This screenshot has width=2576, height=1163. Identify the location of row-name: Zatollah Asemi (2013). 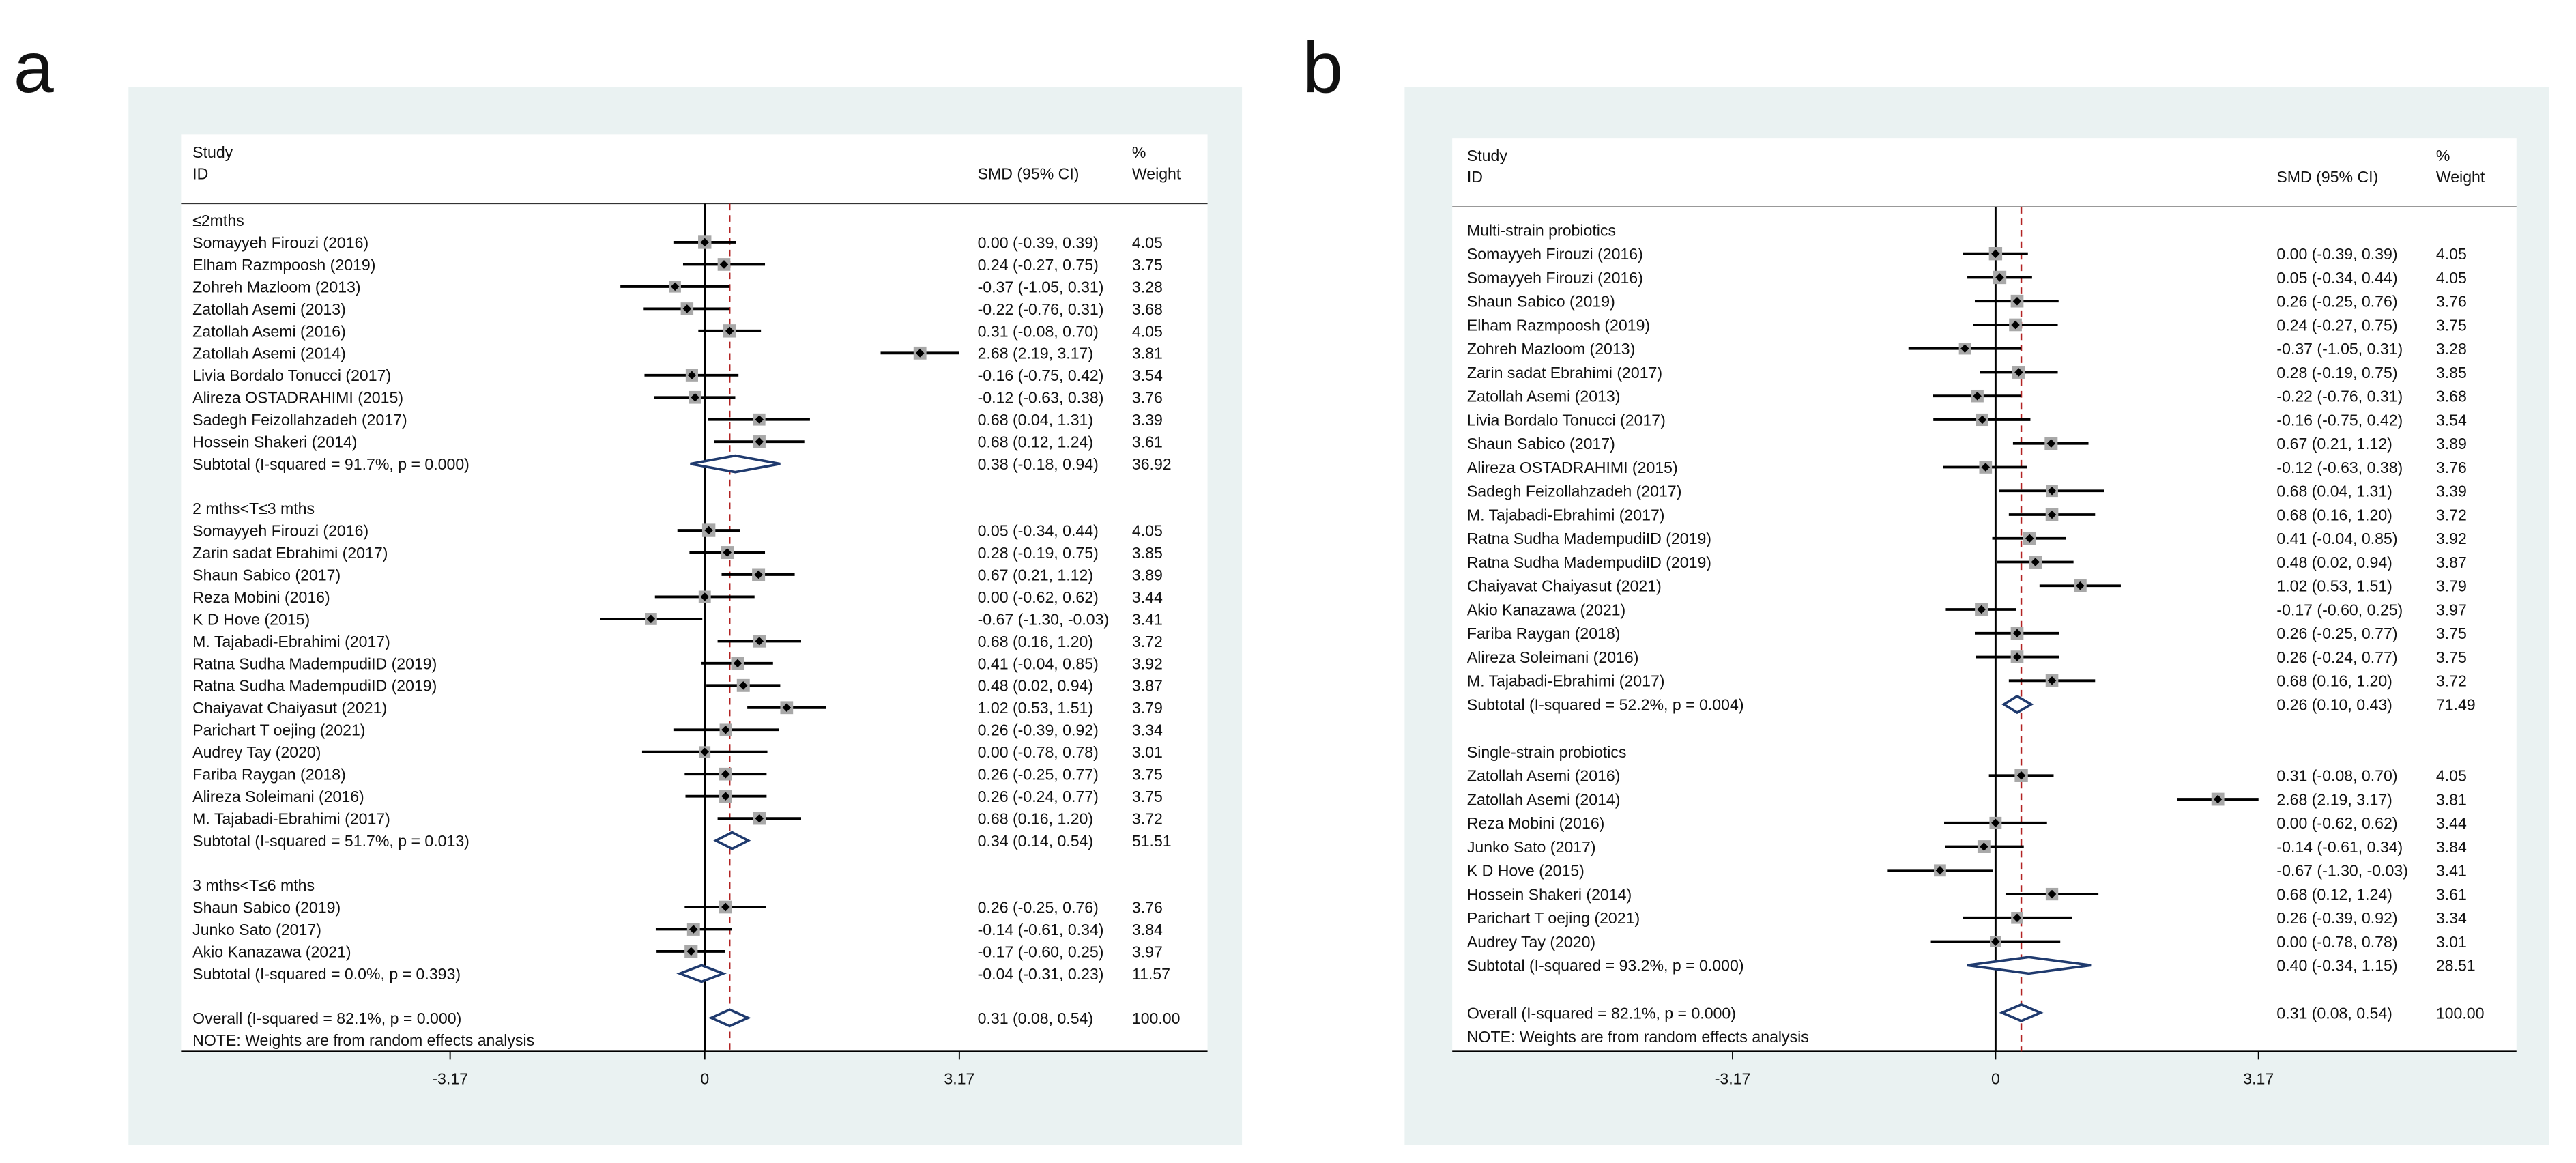
(1544, 396).